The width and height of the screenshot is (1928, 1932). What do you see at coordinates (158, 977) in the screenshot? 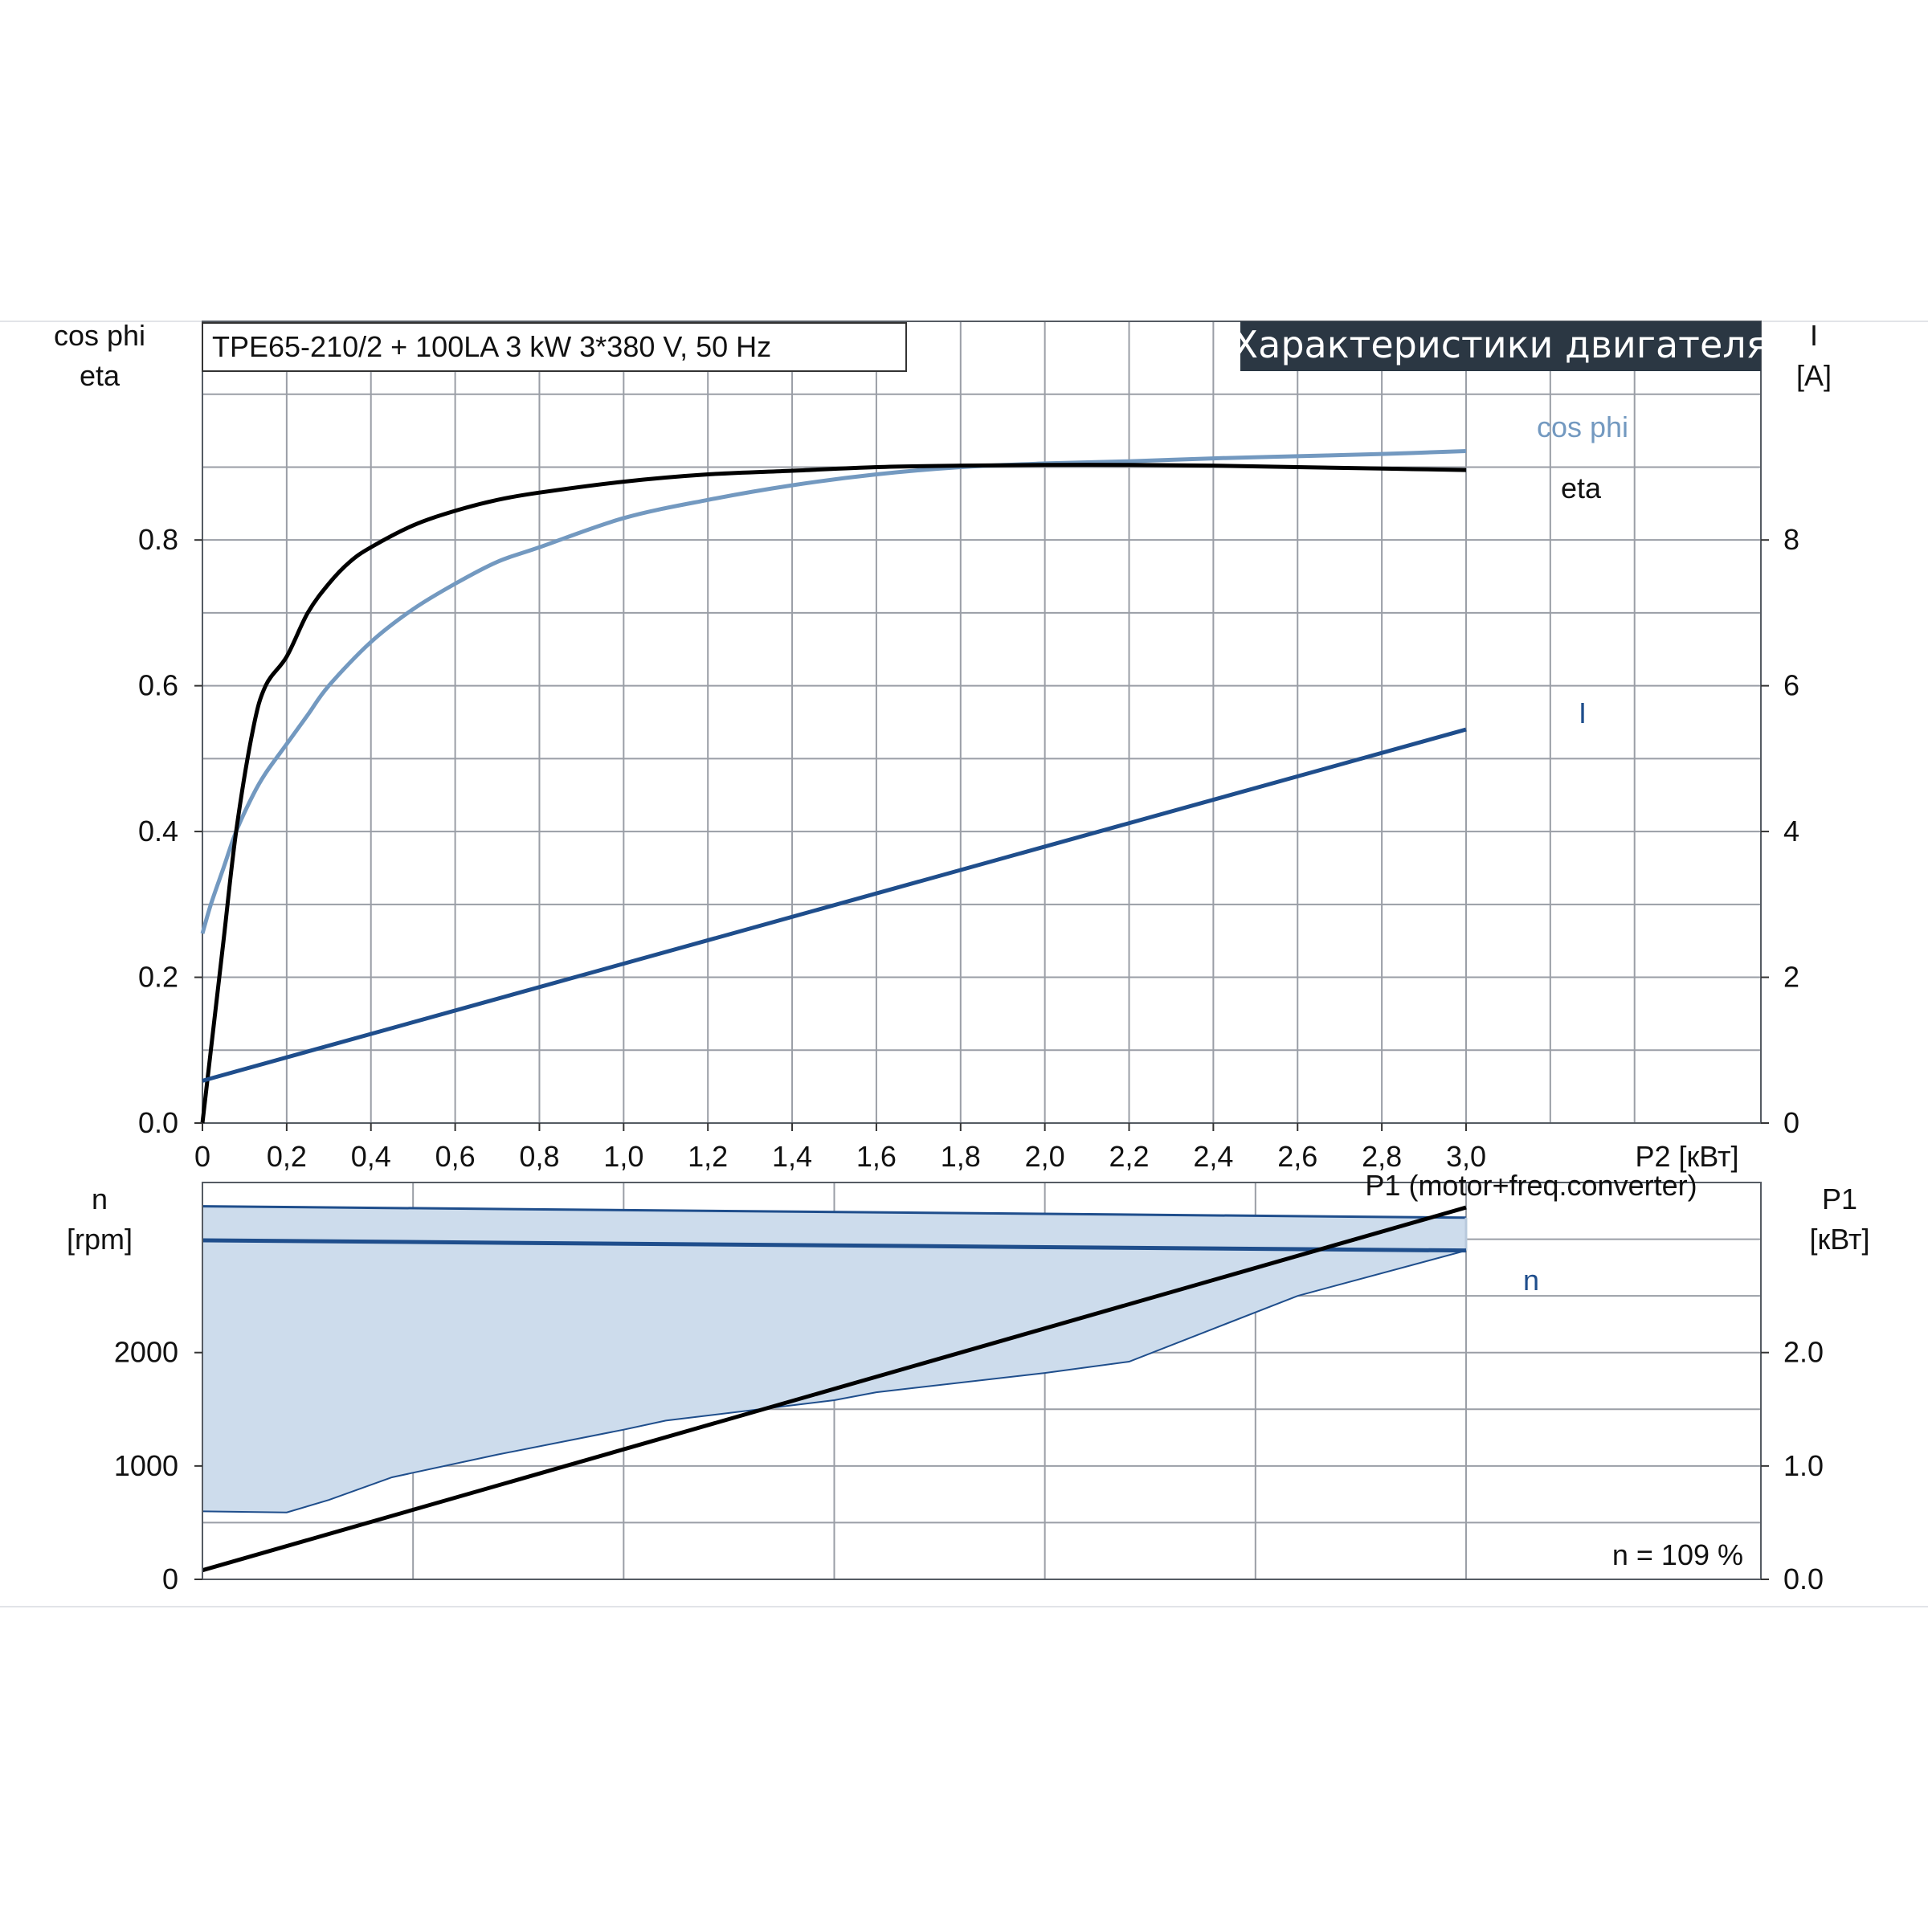
I see `y-left-tick-label: 0.2` at bounding box center [158, 977].